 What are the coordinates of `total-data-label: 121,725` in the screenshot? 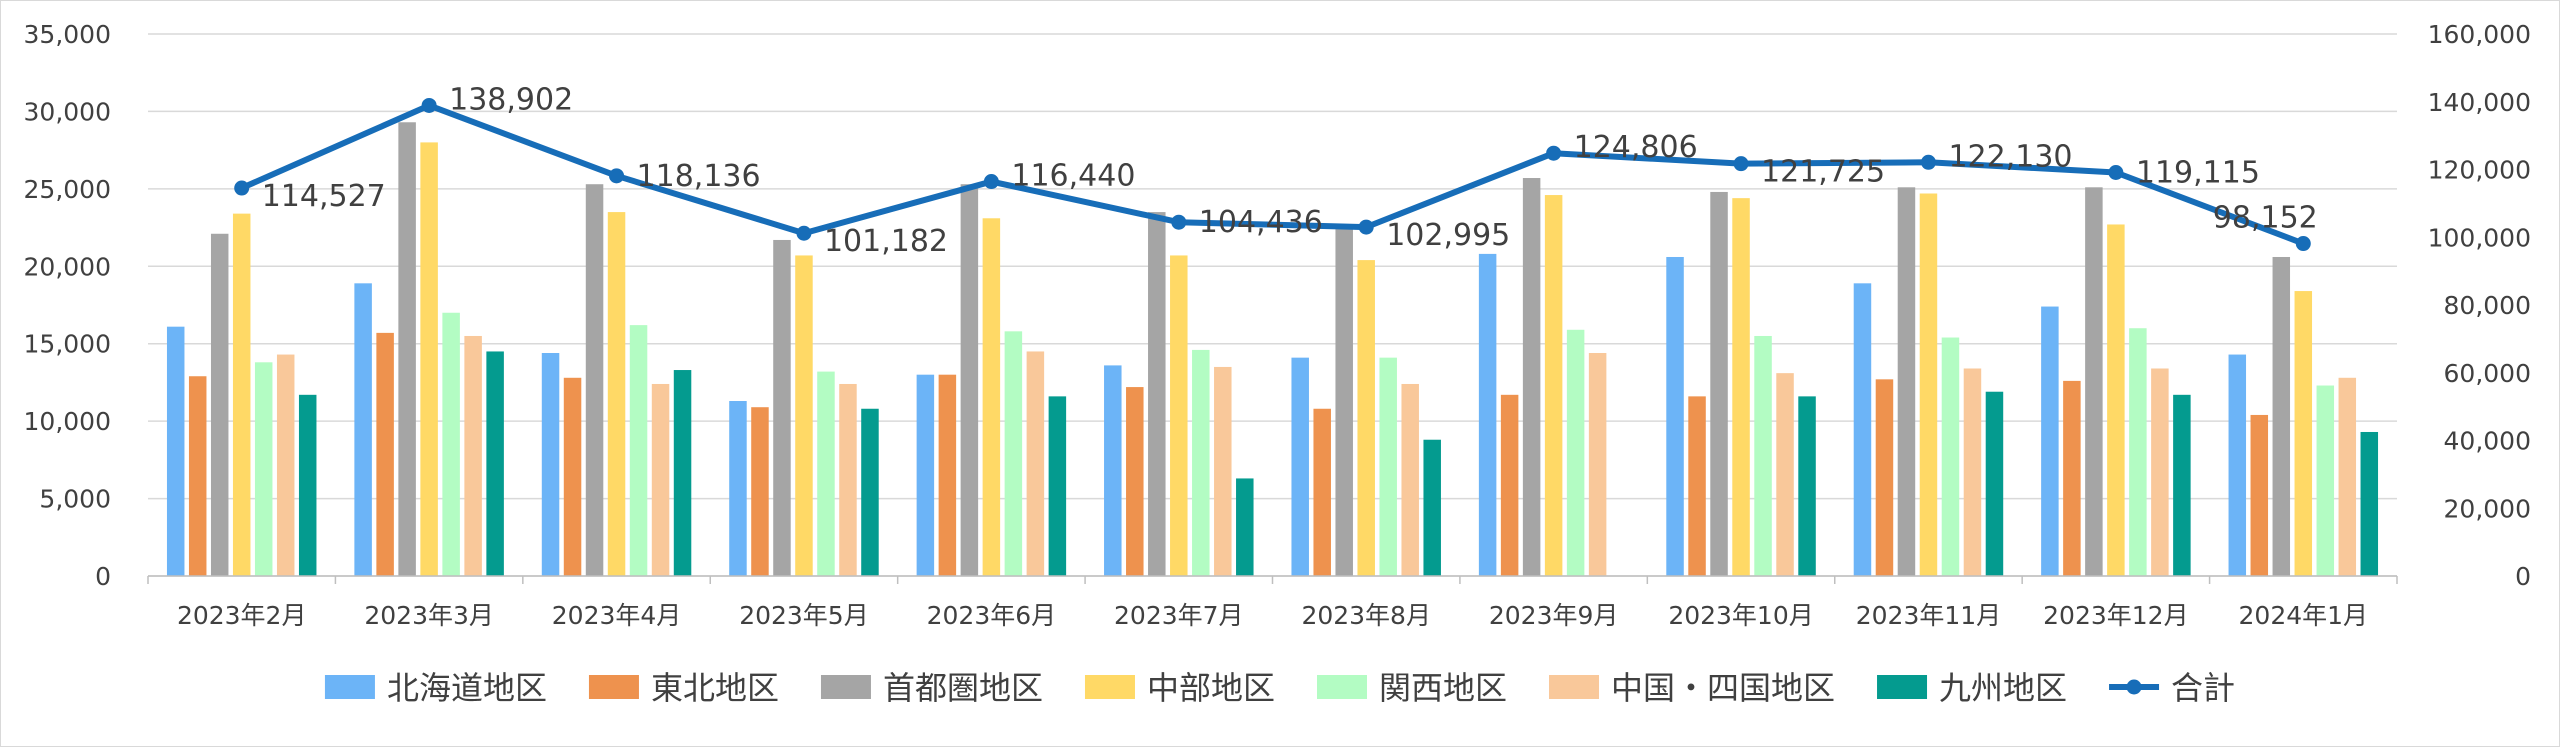 It's located at (1823, 172).